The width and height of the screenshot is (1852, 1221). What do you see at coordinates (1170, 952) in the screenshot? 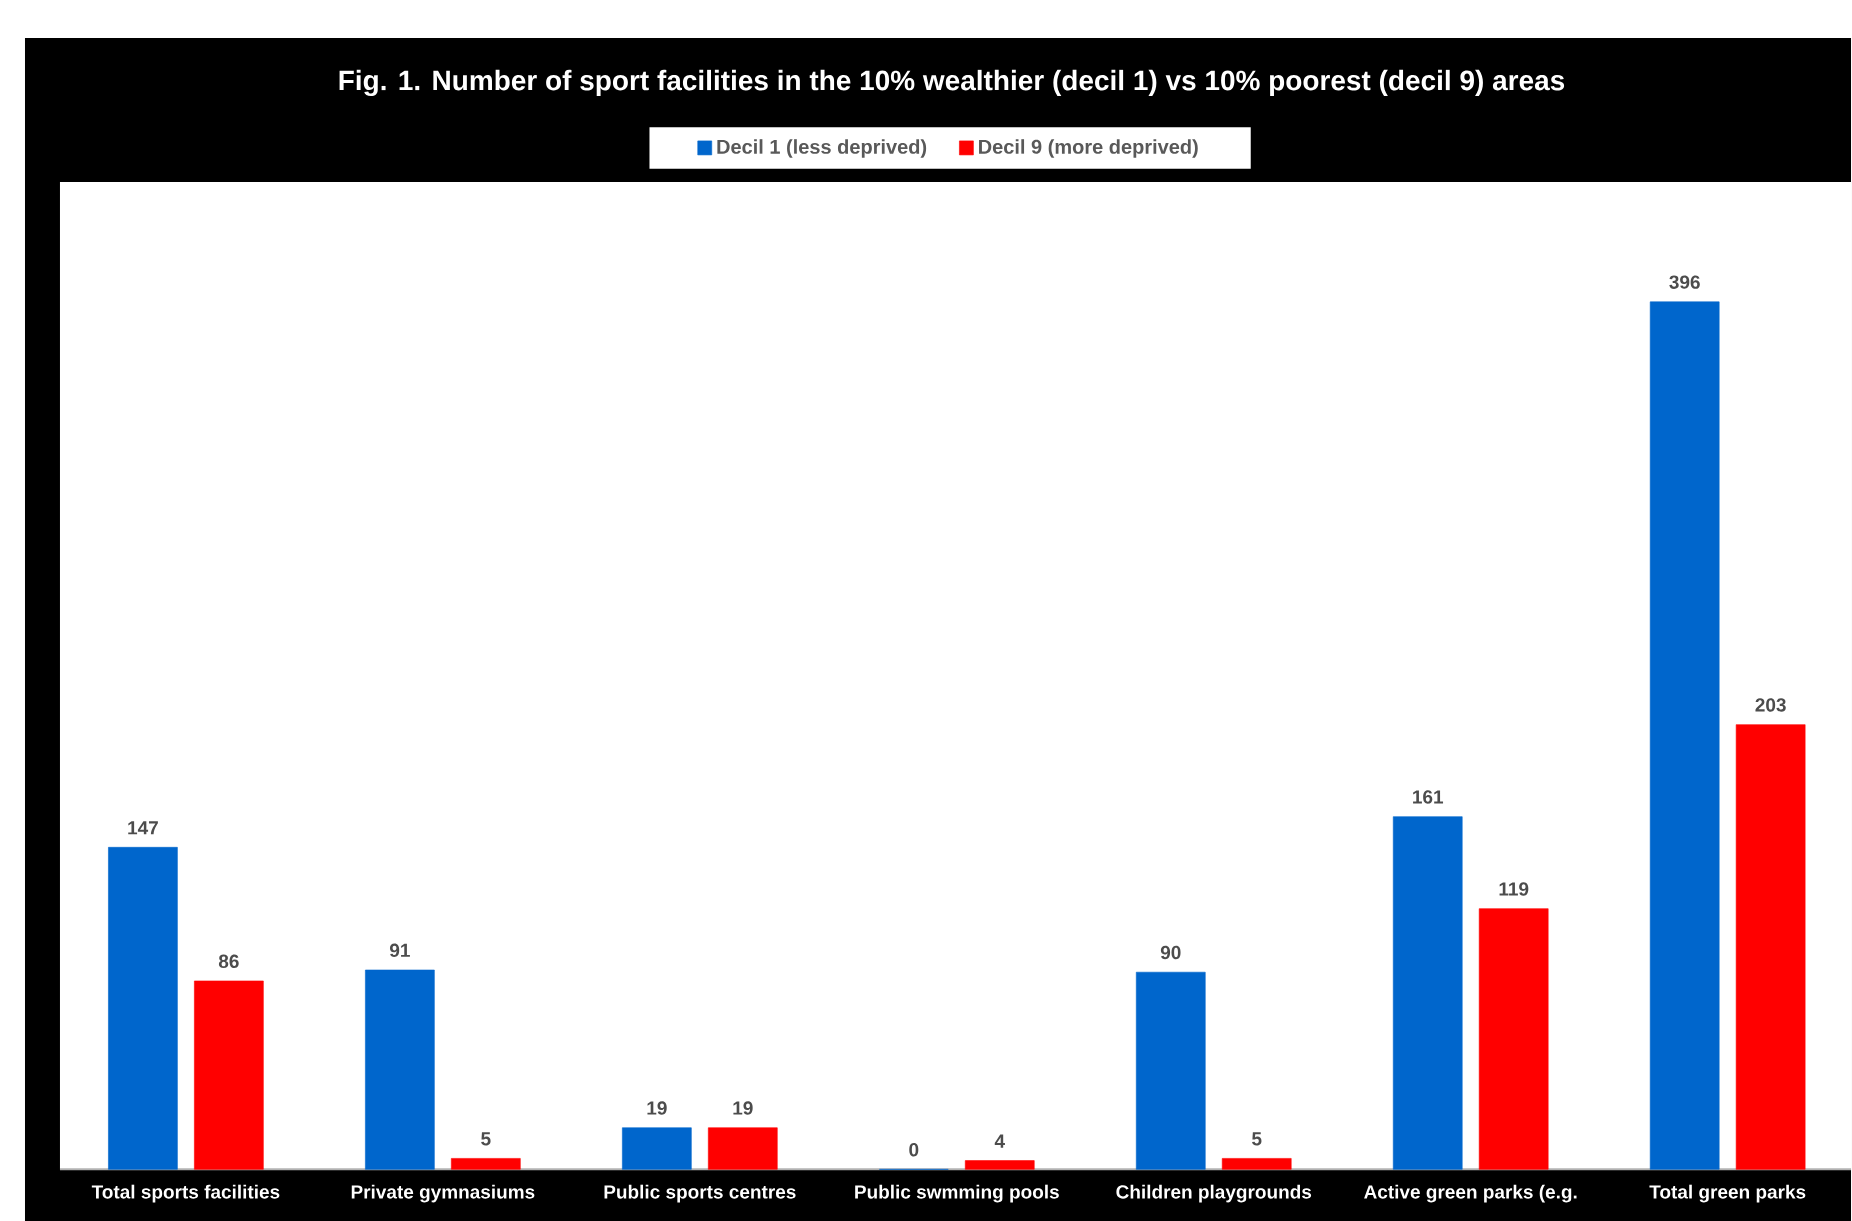
I see `data-label: 90` at bounding box center [1170, 952].